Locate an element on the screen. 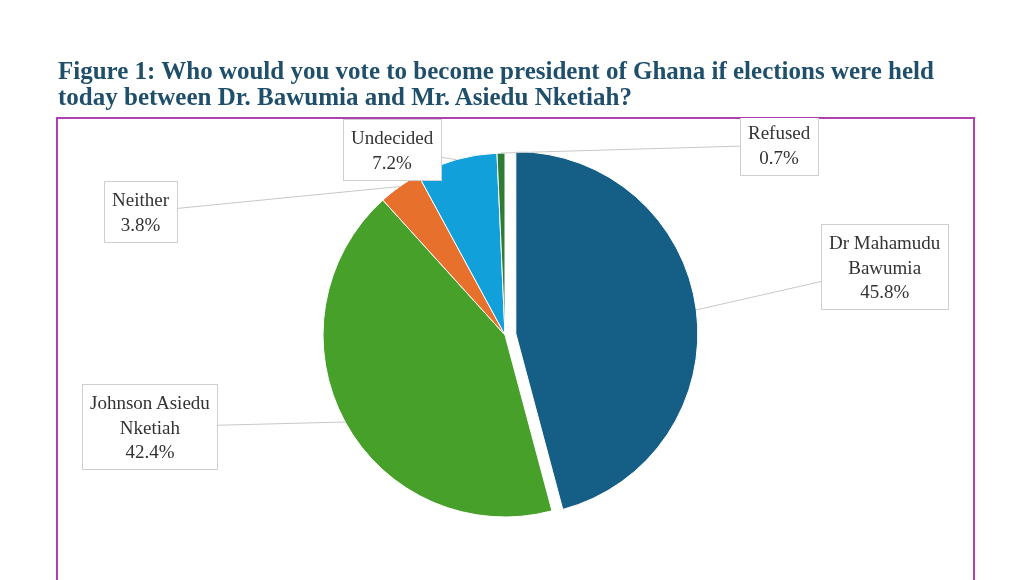 This screenshot has width=1021, height=580. data-label: 42.4% is located at coordinates (150, 452).